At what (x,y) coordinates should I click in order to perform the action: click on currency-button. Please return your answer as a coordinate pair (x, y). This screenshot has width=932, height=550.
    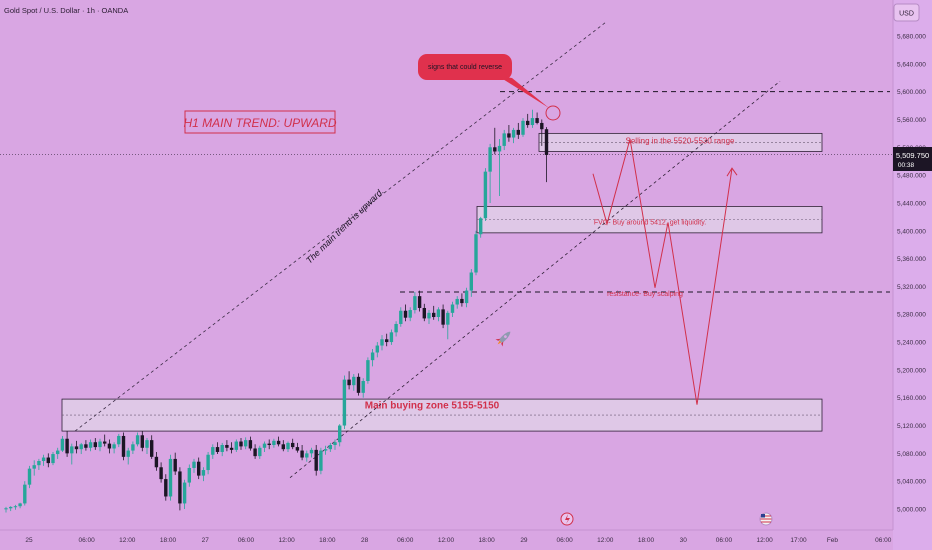
    Looking at the image, I should click on (906, 12).